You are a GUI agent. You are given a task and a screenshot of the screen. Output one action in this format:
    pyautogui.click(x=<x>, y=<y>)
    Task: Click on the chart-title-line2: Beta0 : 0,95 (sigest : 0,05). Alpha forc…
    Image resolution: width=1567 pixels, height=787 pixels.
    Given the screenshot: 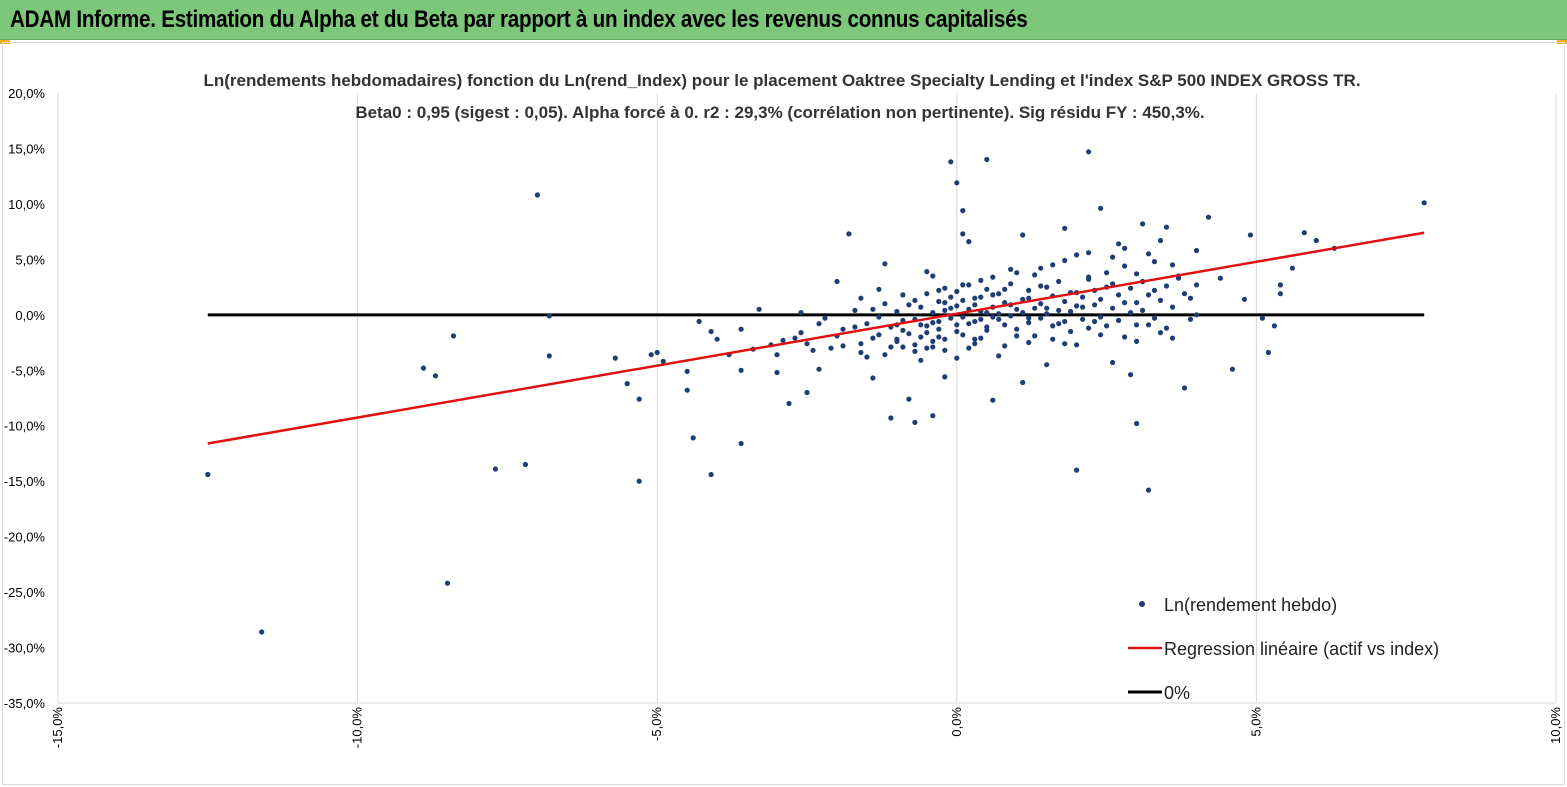 What is the action you would take?
    pyautogui.click(x=779, y=112)
    